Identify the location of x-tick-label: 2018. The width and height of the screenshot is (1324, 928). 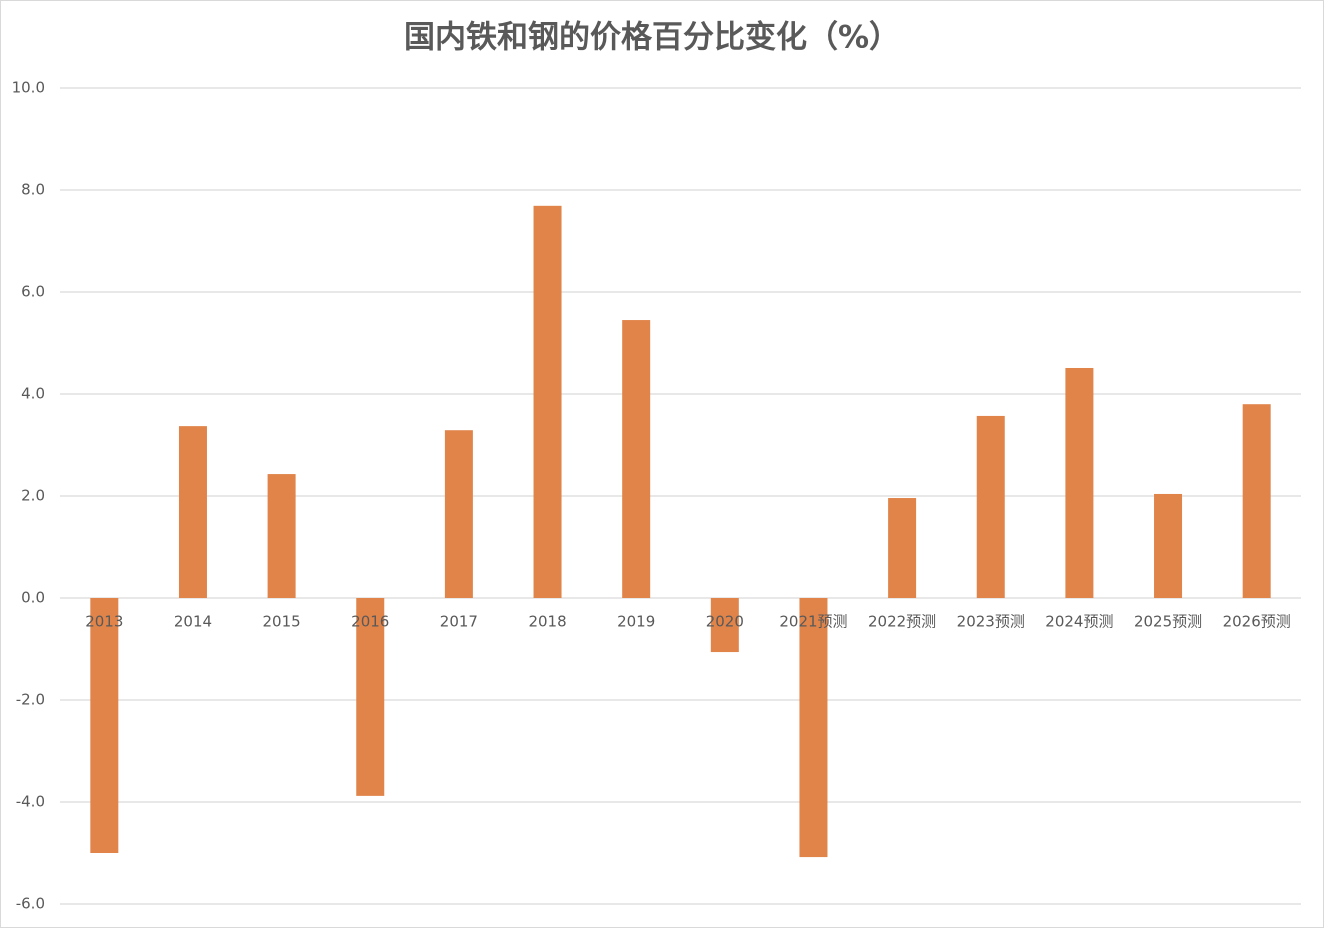
(547, 622).